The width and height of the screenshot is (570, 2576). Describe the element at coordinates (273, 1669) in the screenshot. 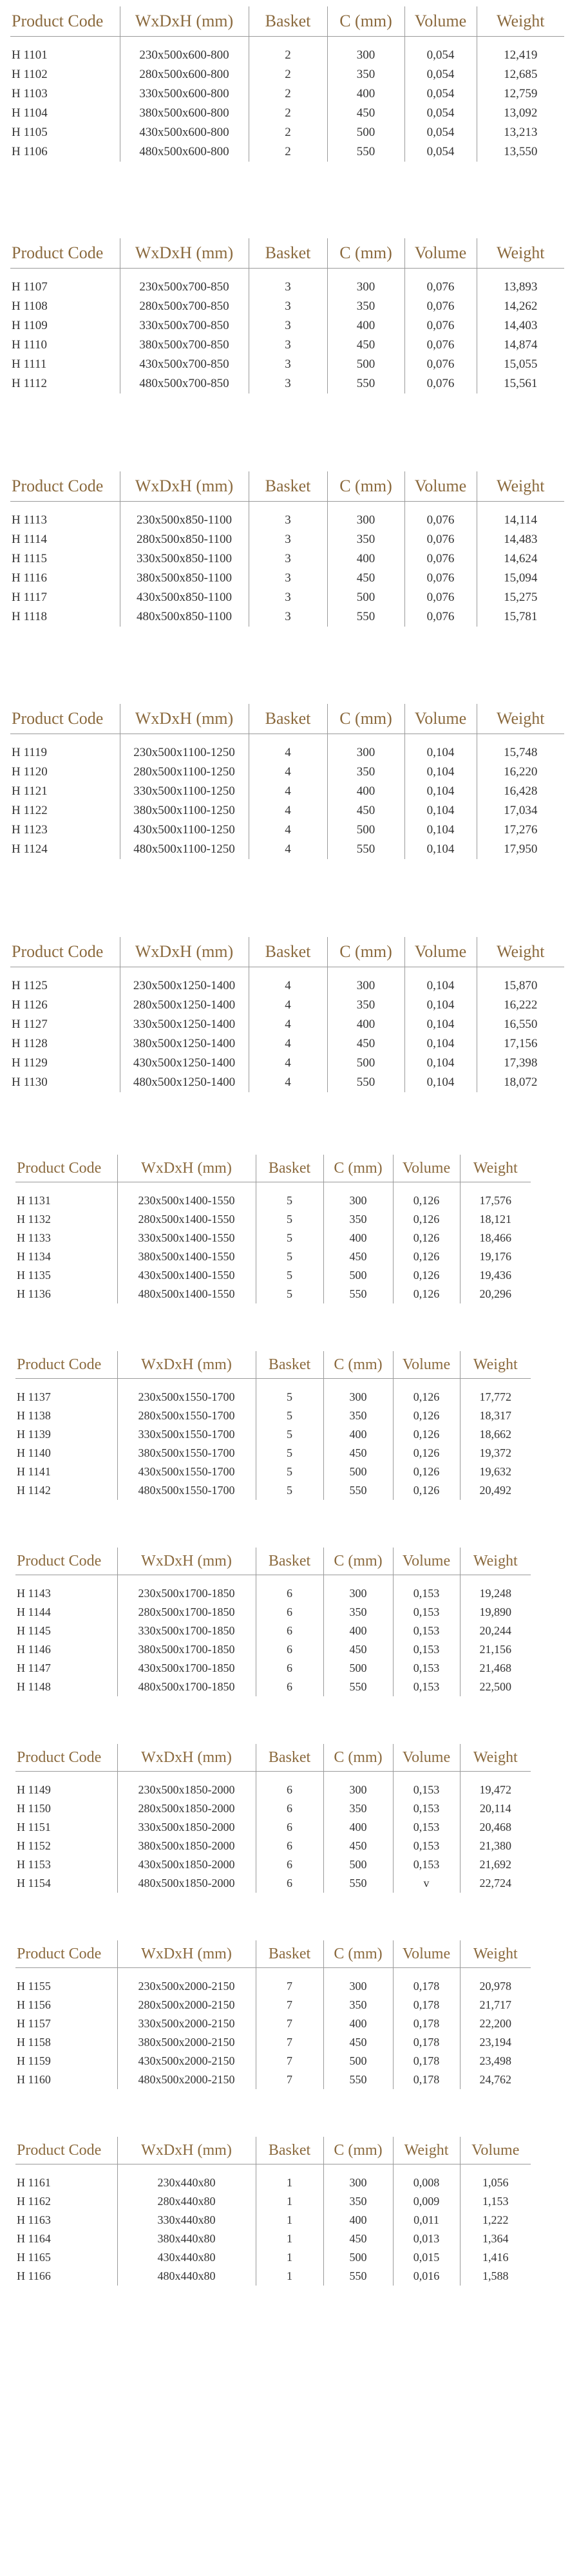

I see `table-row: H 1147 430x500x1700-1850 6 500 0,153 21,468` at that location.